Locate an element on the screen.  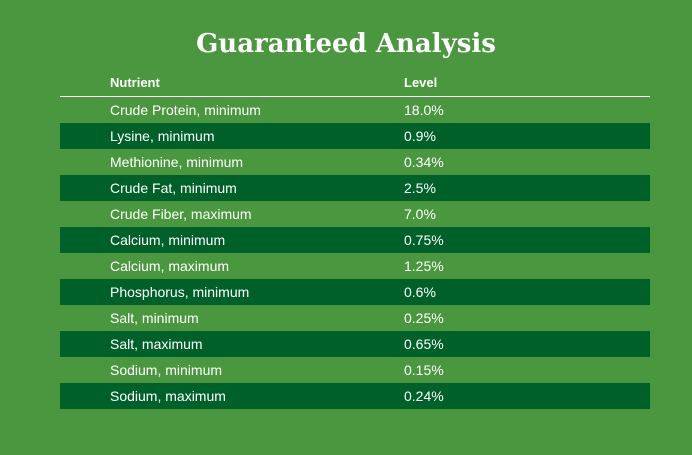
table-row: Methionine, minimum 0.34% is located at coordinates (355, 162).